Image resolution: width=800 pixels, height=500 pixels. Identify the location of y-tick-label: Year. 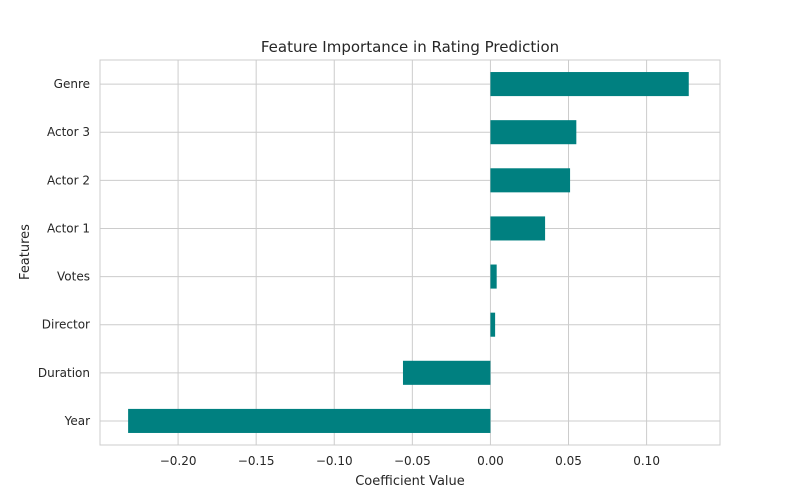
(77, 421).